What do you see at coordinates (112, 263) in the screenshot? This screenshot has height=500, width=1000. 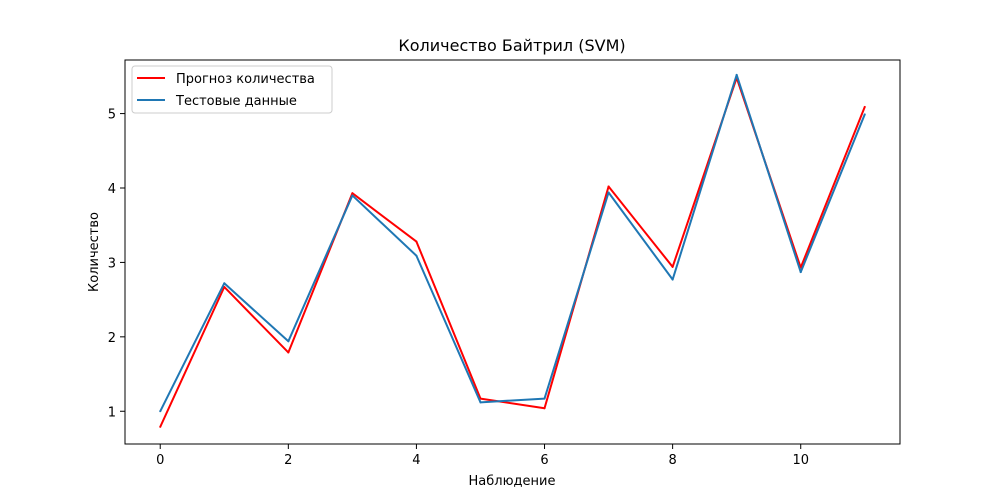 I see `y-tick-label: 3` at bounding box center [112, 263].